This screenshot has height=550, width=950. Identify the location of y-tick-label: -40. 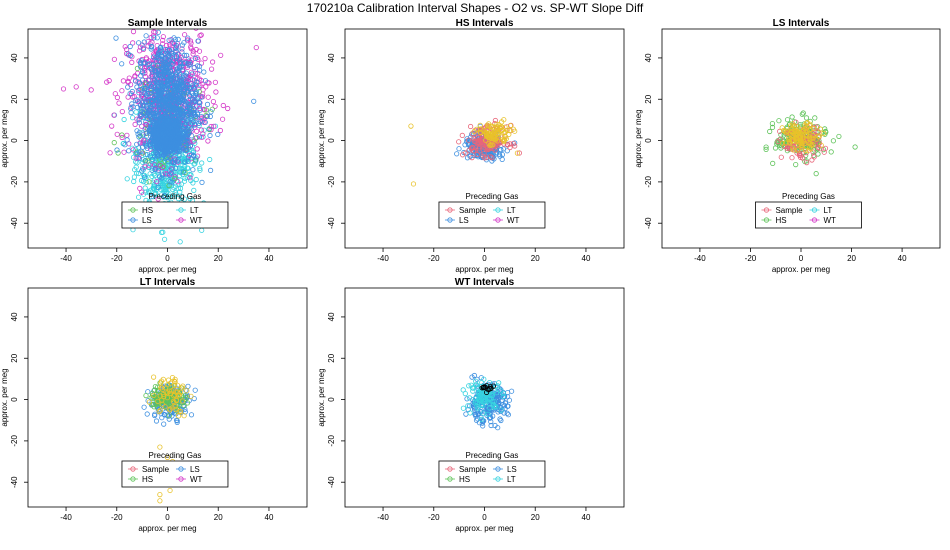
(648, 223).